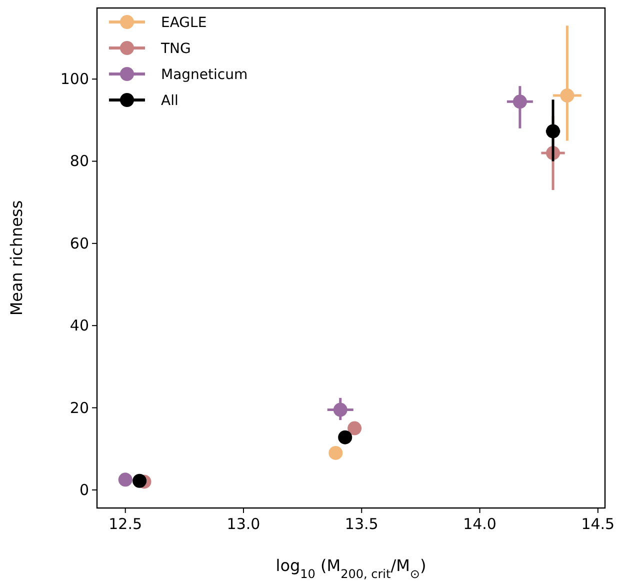  I want to click on legend-label: Magneticum, so click(204, 75).